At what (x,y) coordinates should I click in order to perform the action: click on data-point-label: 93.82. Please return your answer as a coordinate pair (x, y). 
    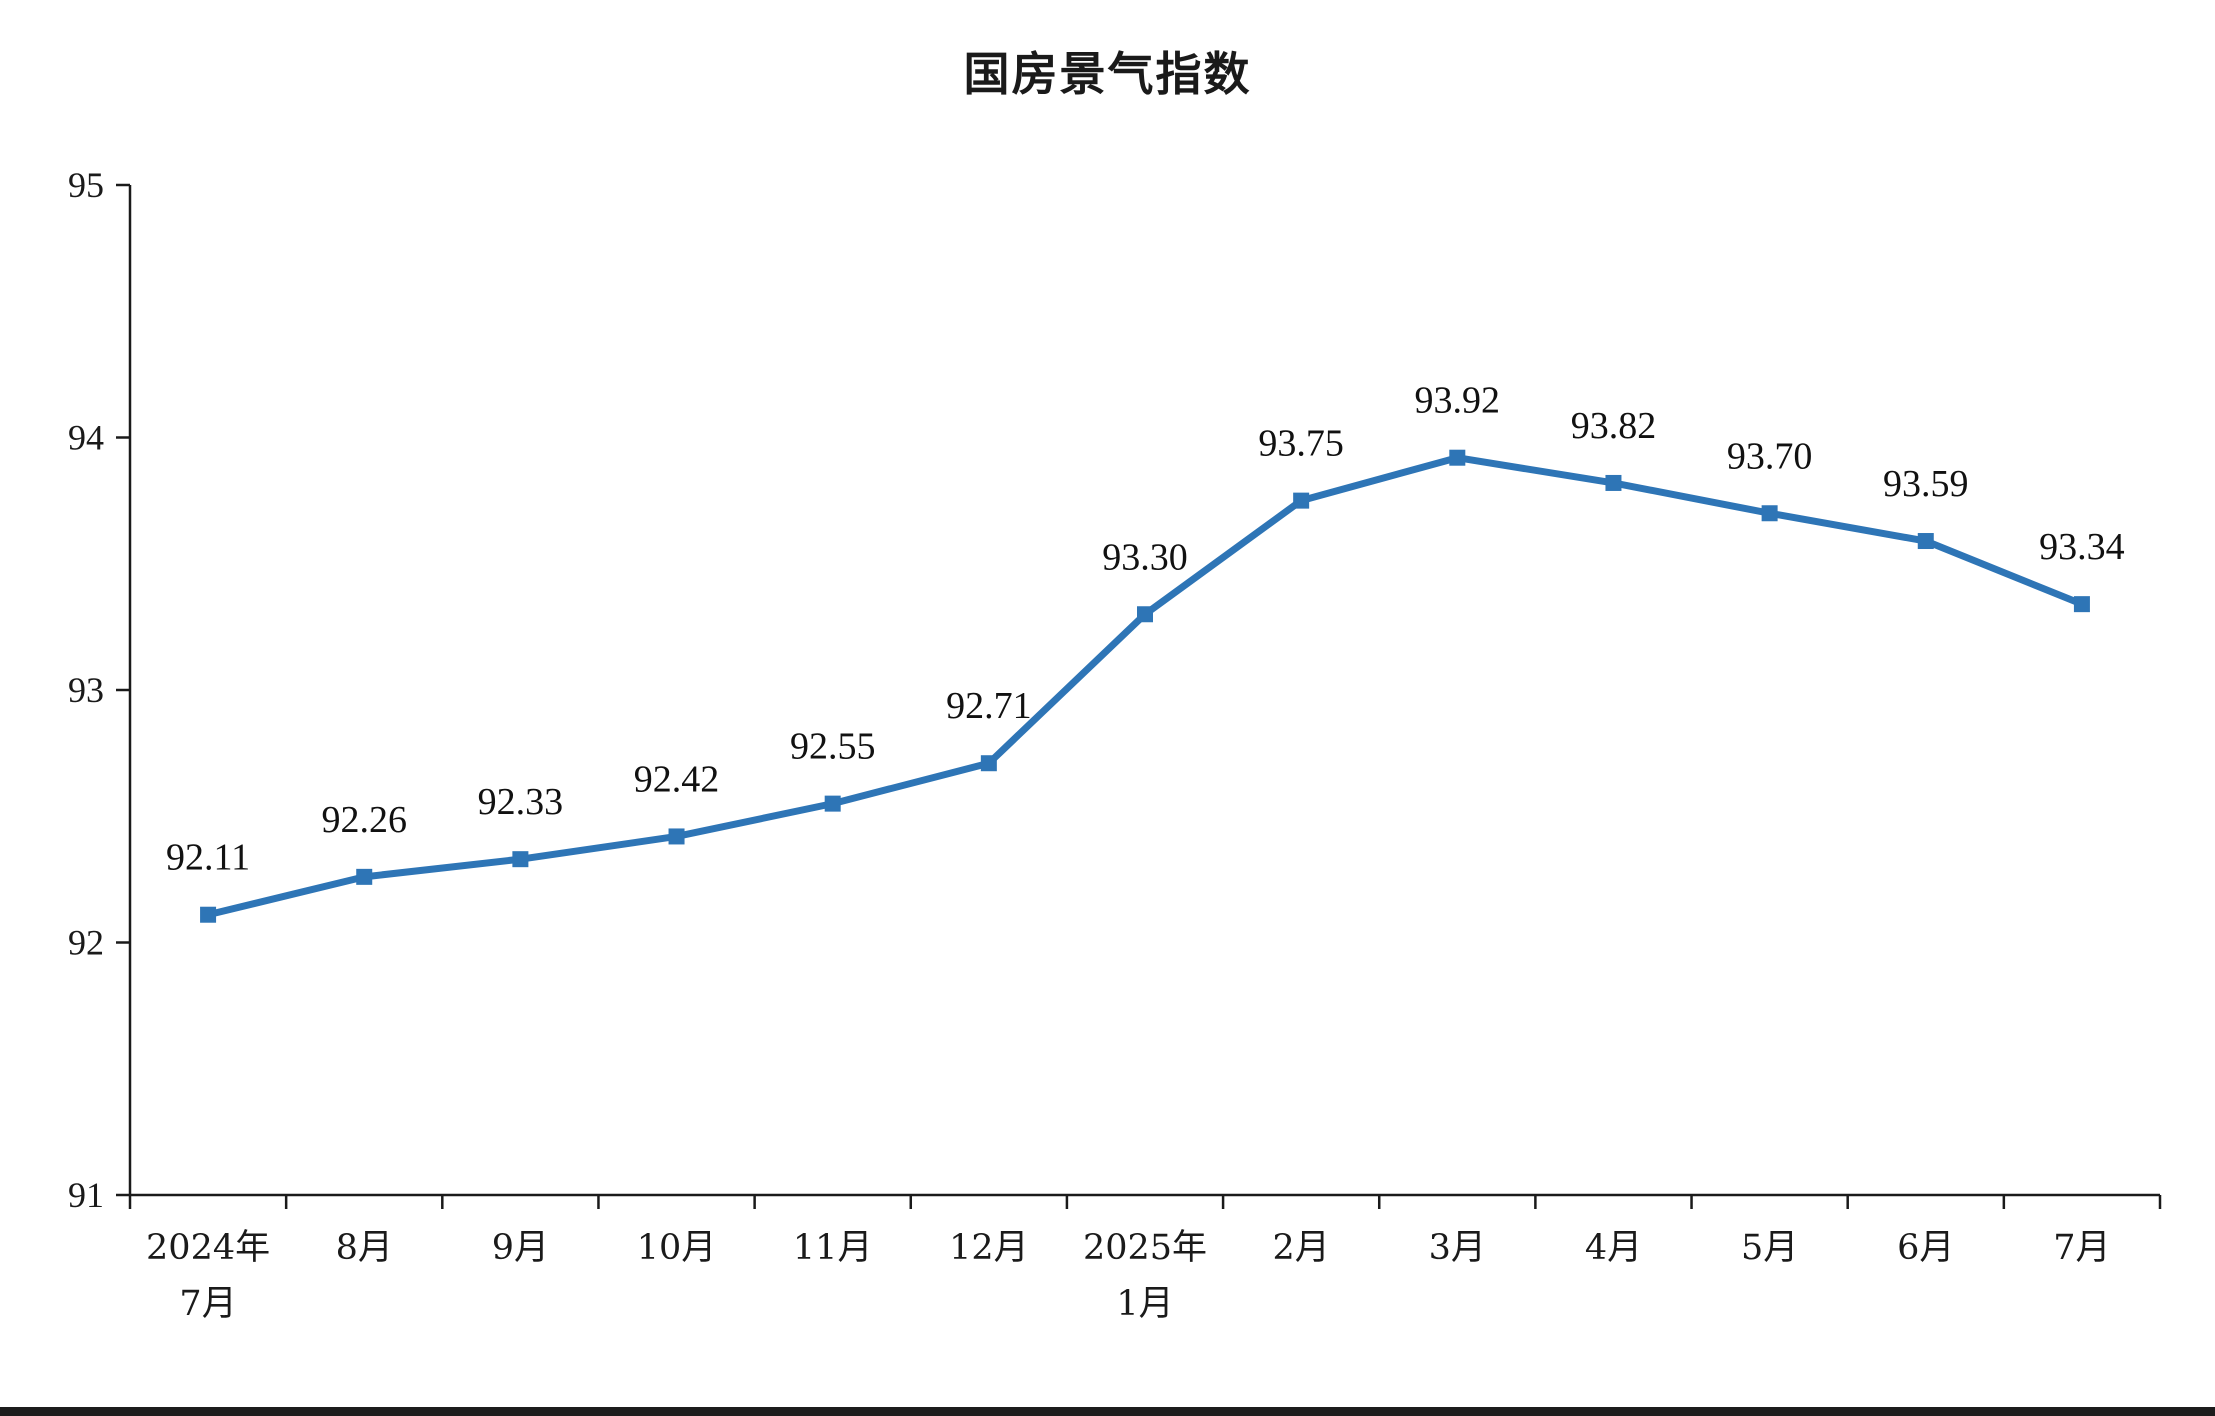
    Looking at the image, I should click on (1614, 426).